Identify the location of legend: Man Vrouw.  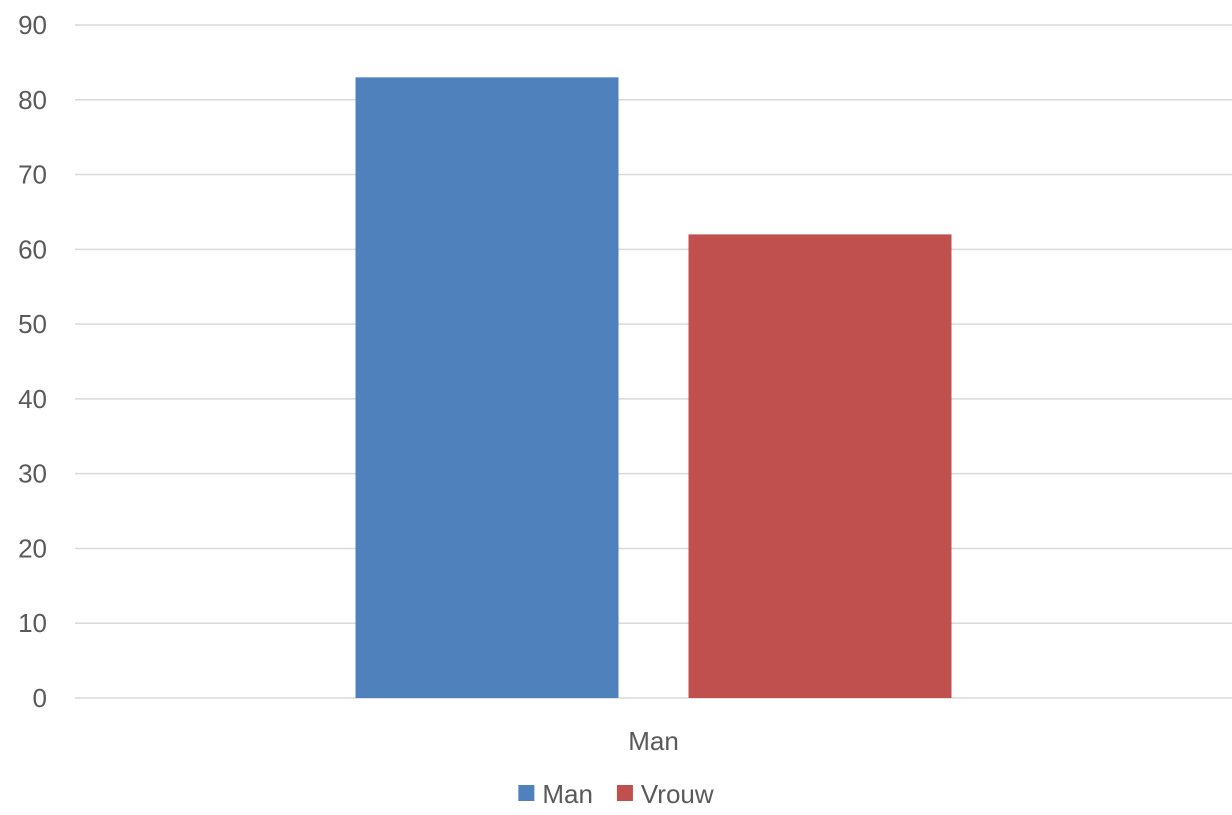
(616, 794).